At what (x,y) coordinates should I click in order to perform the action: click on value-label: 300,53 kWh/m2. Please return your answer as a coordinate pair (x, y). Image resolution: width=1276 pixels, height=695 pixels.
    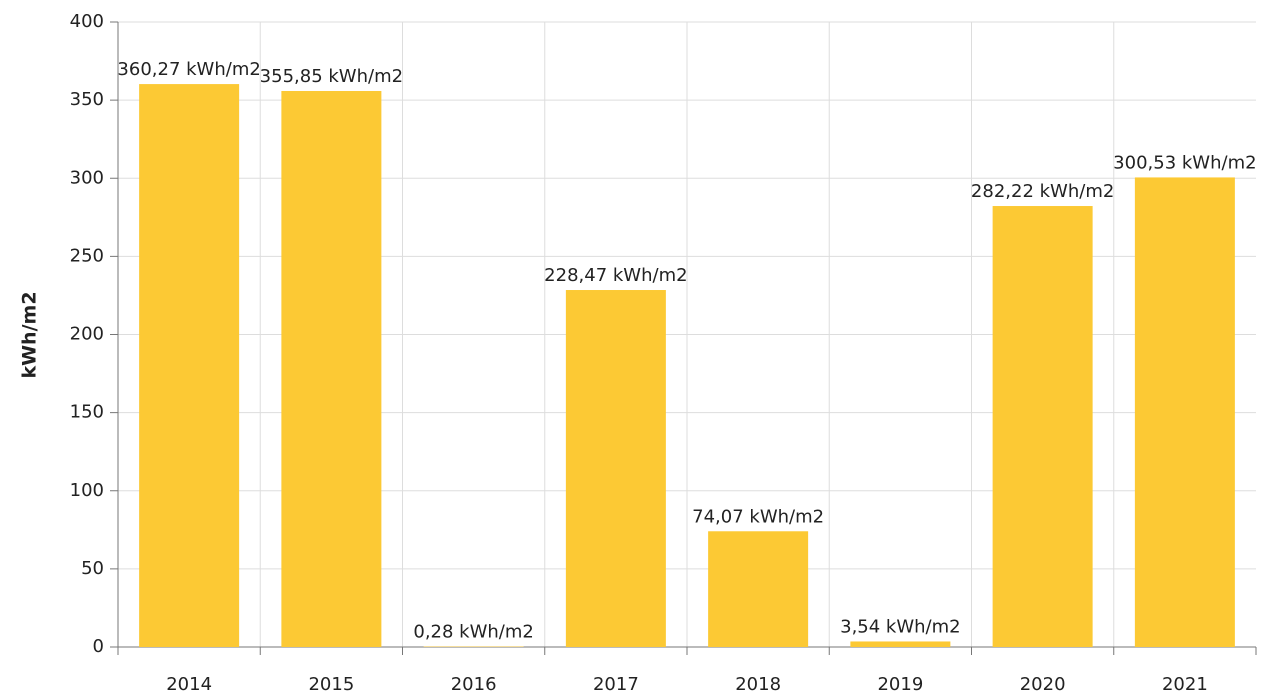
    Looking at the image, I should click on (1184, 162).